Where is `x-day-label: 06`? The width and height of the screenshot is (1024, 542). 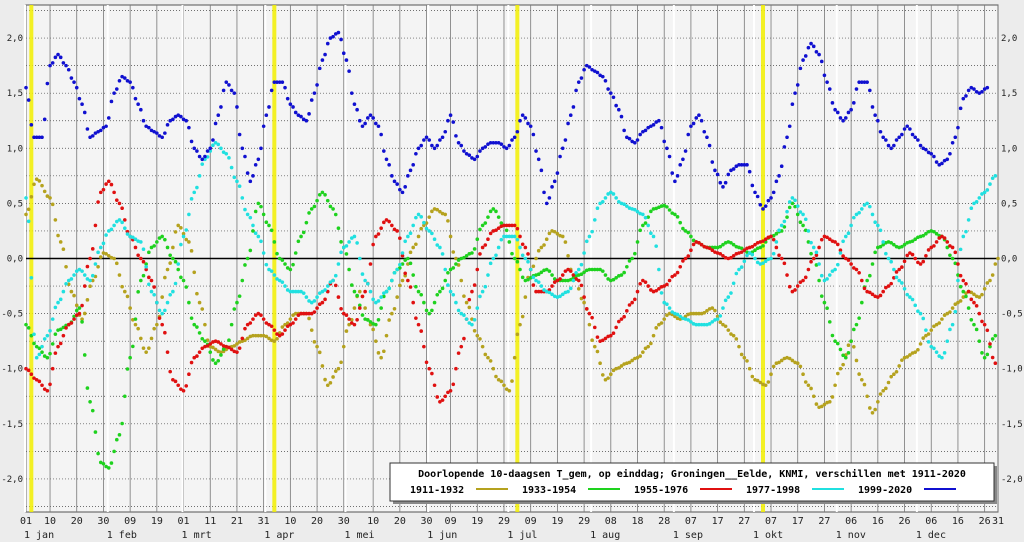
x-day-label: 06 is located at coordinates (931, 521).